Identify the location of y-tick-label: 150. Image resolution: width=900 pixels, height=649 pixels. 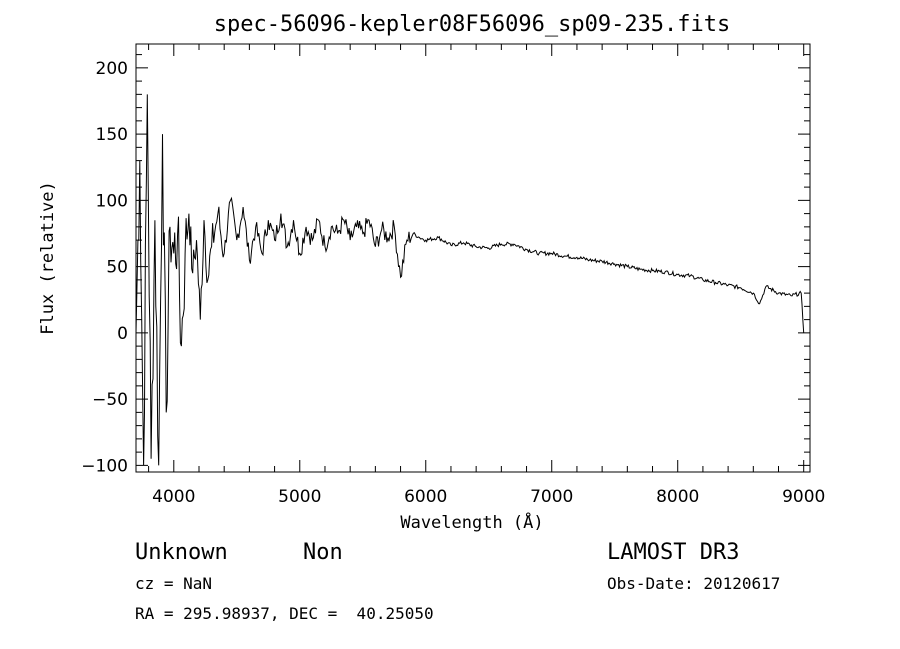
(112, 135).